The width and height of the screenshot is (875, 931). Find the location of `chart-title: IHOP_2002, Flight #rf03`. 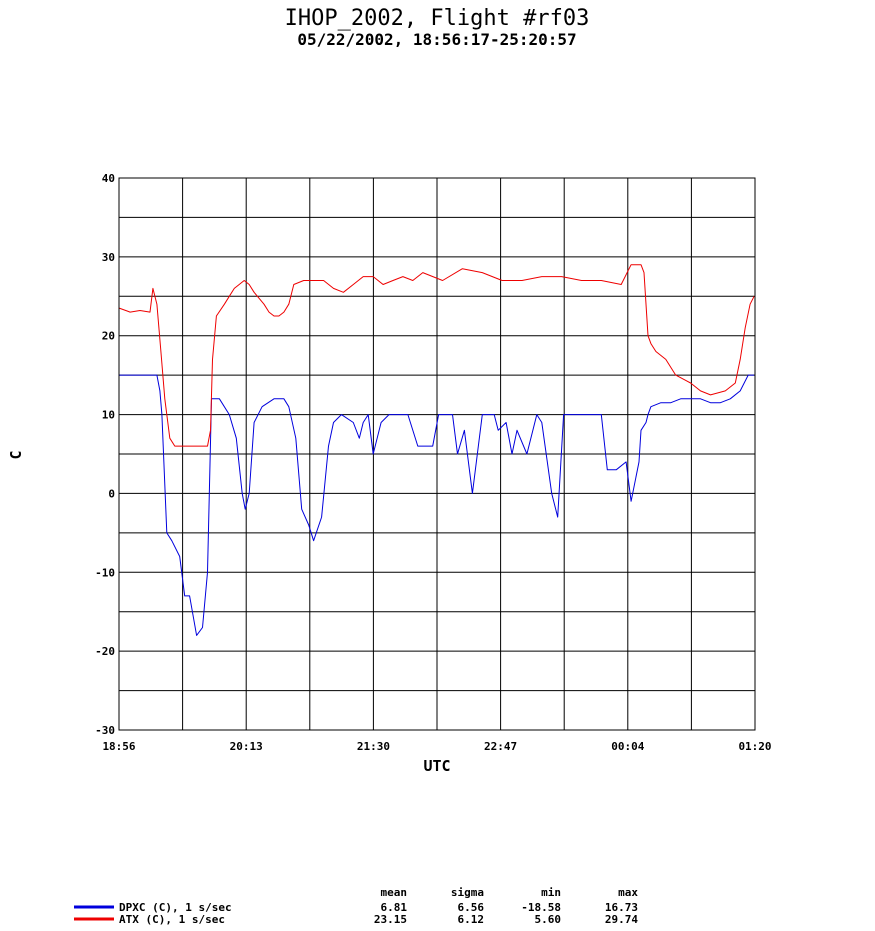

chart-title: IHOP_2002, Flight #rf03 is located at coordinates (437, 18).